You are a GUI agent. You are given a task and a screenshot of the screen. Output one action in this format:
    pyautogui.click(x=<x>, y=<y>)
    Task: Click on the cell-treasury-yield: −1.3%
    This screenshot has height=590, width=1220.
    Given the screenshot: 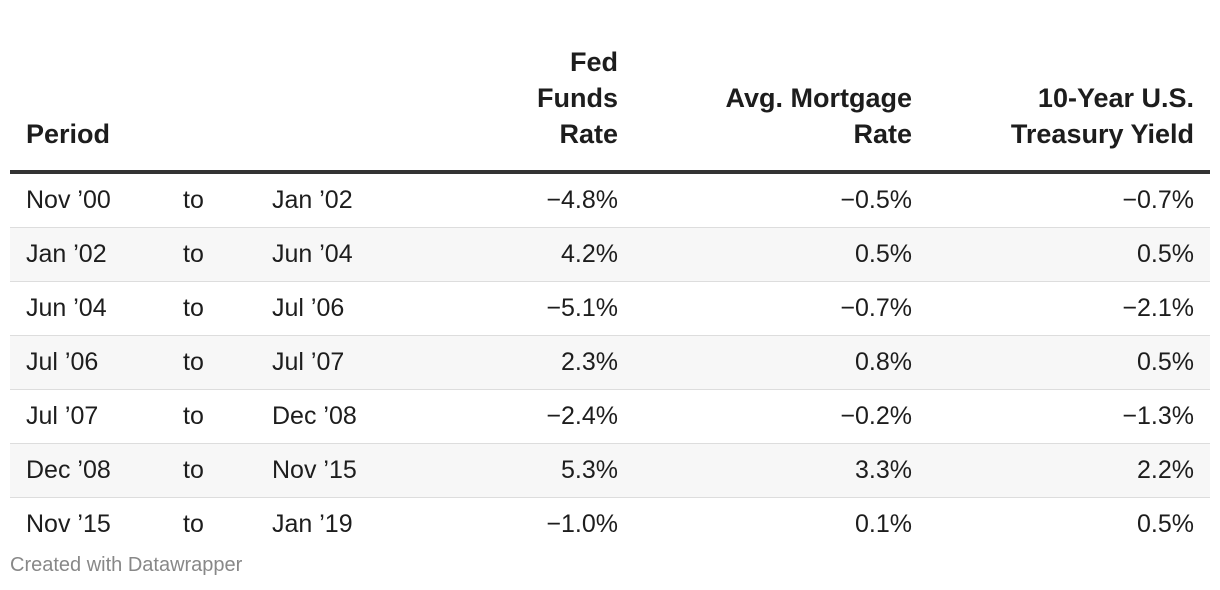 What is the action you would take?
    pyautogui.click(x=1069, y=416)
    